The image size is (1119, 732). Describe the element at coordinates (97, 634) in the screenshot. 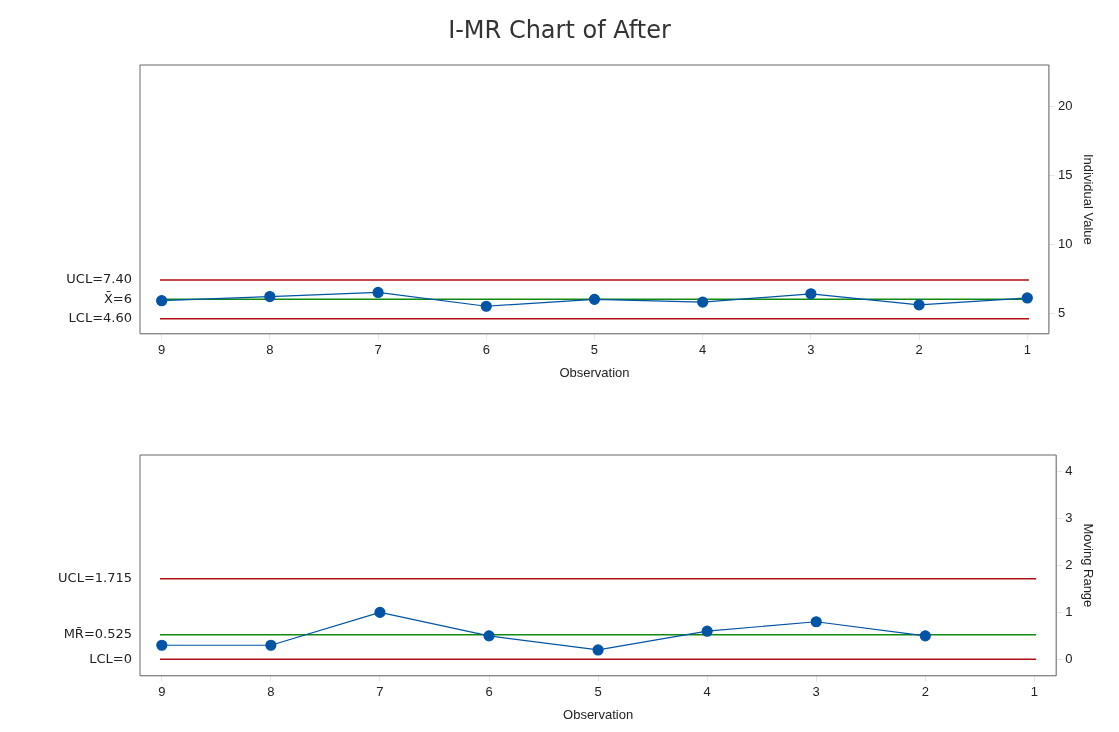

I see `ref-line-label: MR̄=0.525` at that location.